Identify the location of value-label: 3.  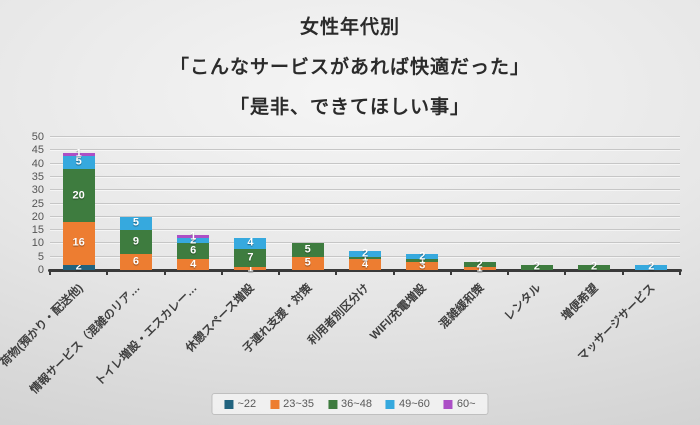
(422, 265).